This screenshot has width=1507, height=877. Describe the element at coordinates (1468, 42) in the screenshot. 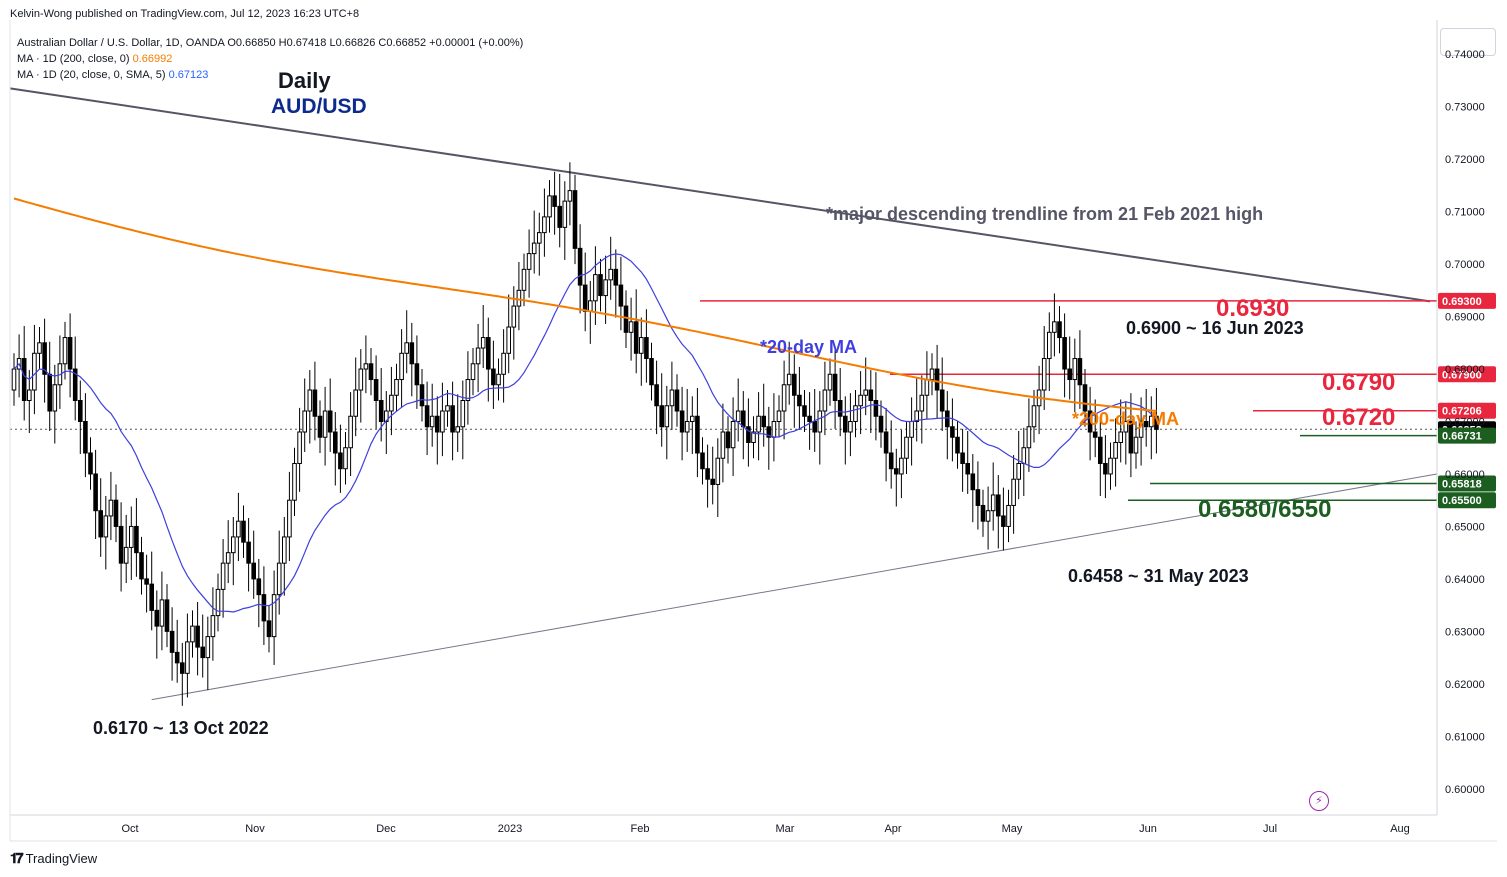

I see `scale-toggle-button` at that location.